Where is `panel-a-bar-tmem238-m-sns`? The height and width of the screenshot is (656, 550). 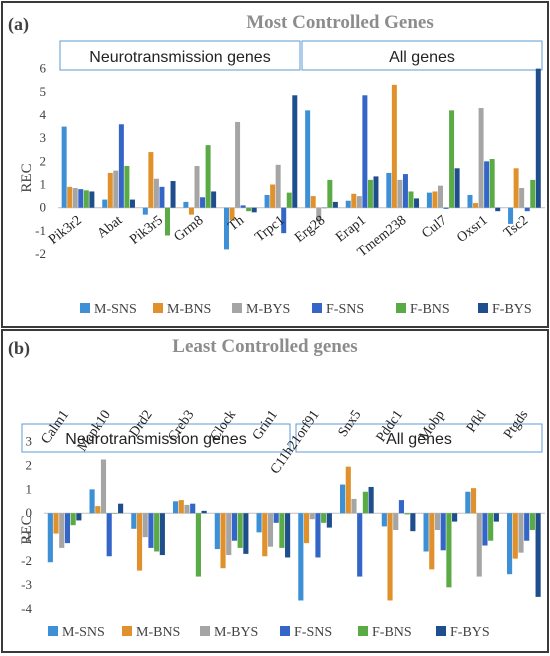
panel-a-bar-tmem238-m-sns is located at coordinates (389, 190).